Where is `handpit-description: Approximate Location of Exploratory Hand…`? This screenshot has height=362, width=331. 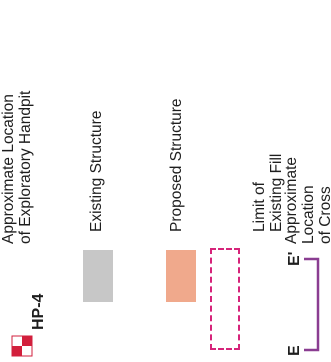
handpit-description: Approximate Location of Exploratory Hand… is located at coordinates (17, 167).